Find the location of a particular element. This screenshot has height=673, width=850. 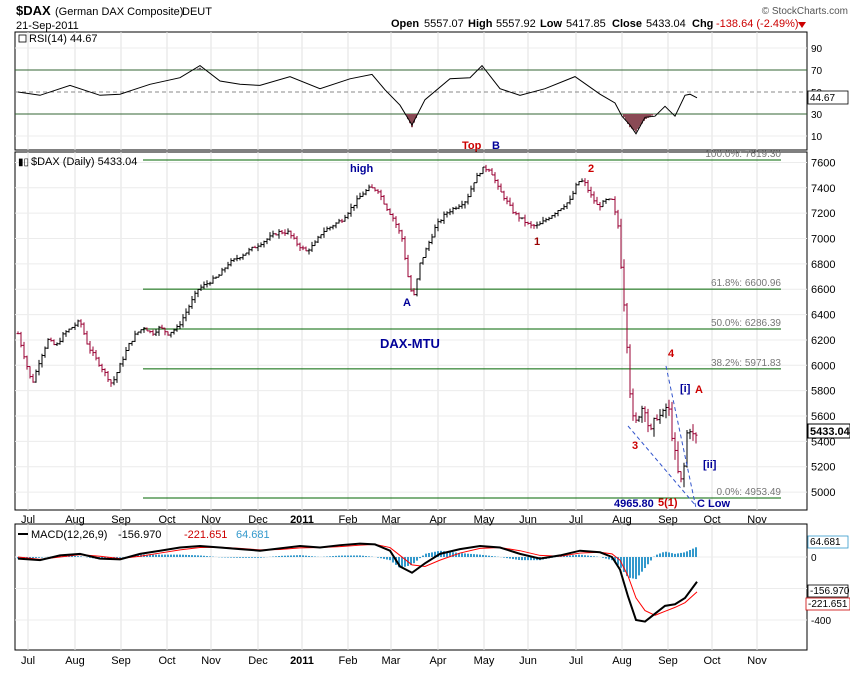

macd-badge-hist: 64.681 is located at coordinates (825, 542).